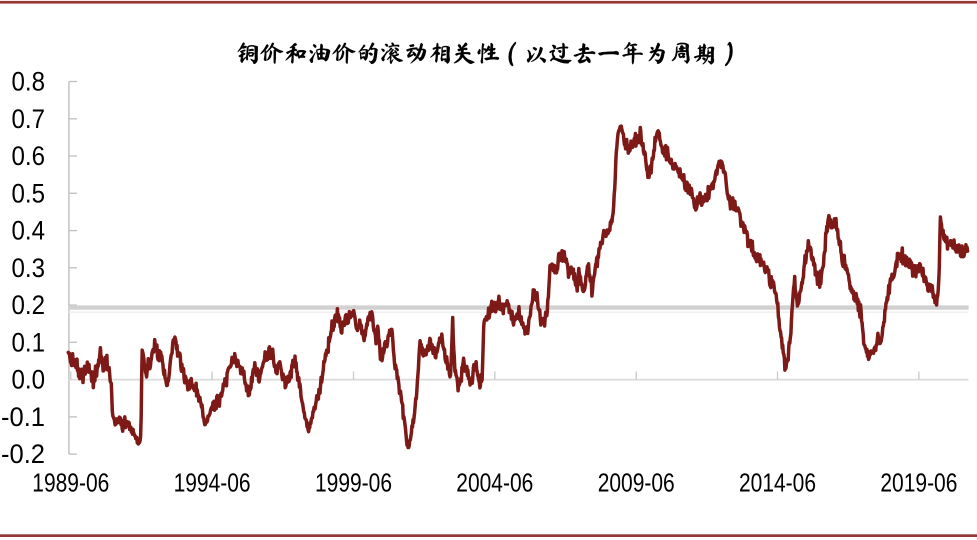 This screenshot has width=977, height=540. I want to click on svg-text: -0.1, so click(23, 417).